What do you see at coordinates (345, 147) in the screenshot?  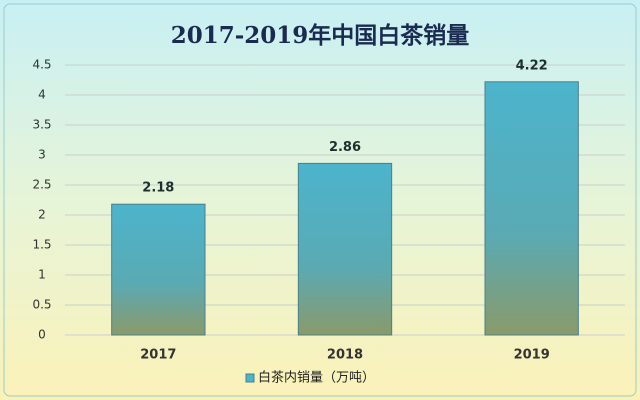 I see `value-label: 2.86` at bounding box center [345, 147].